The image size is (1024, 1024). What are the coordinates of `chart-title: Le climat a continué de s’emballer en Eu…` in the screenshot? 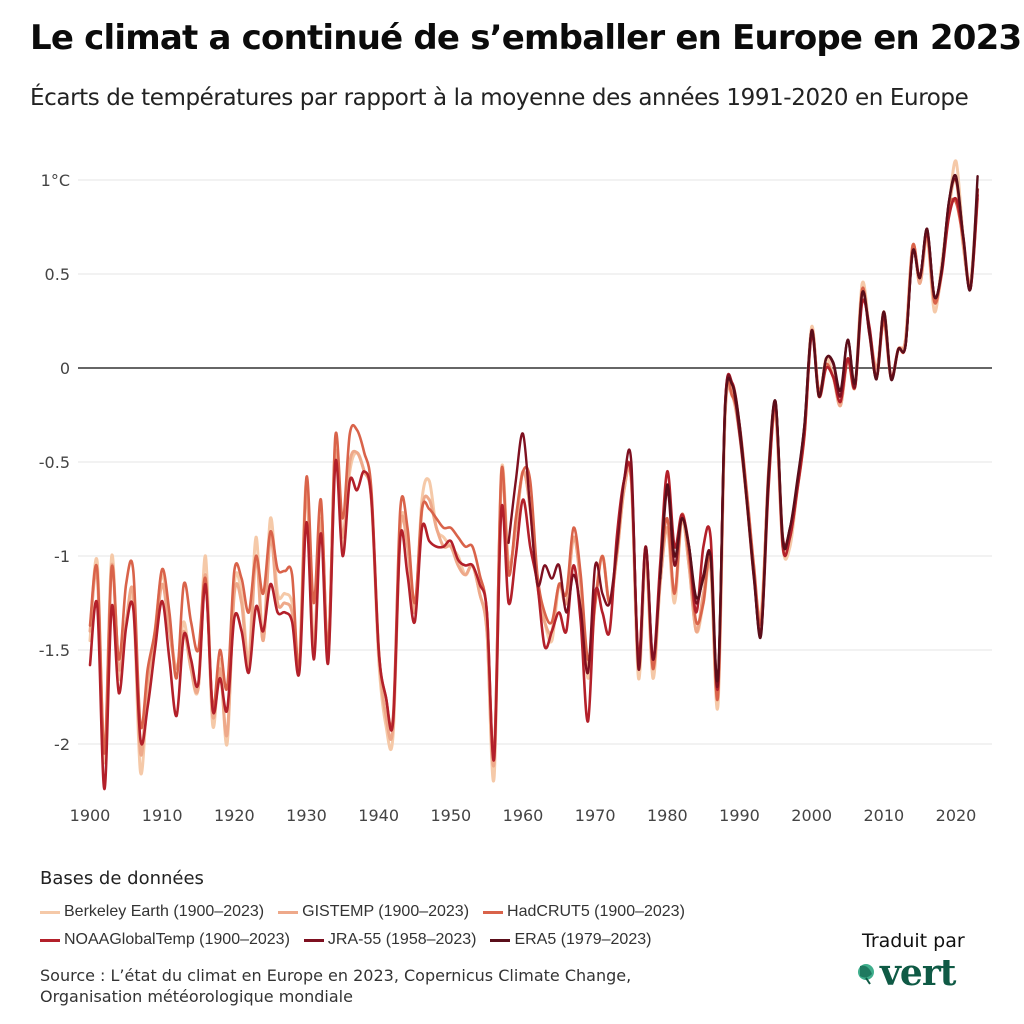 It's located at (526, 38).